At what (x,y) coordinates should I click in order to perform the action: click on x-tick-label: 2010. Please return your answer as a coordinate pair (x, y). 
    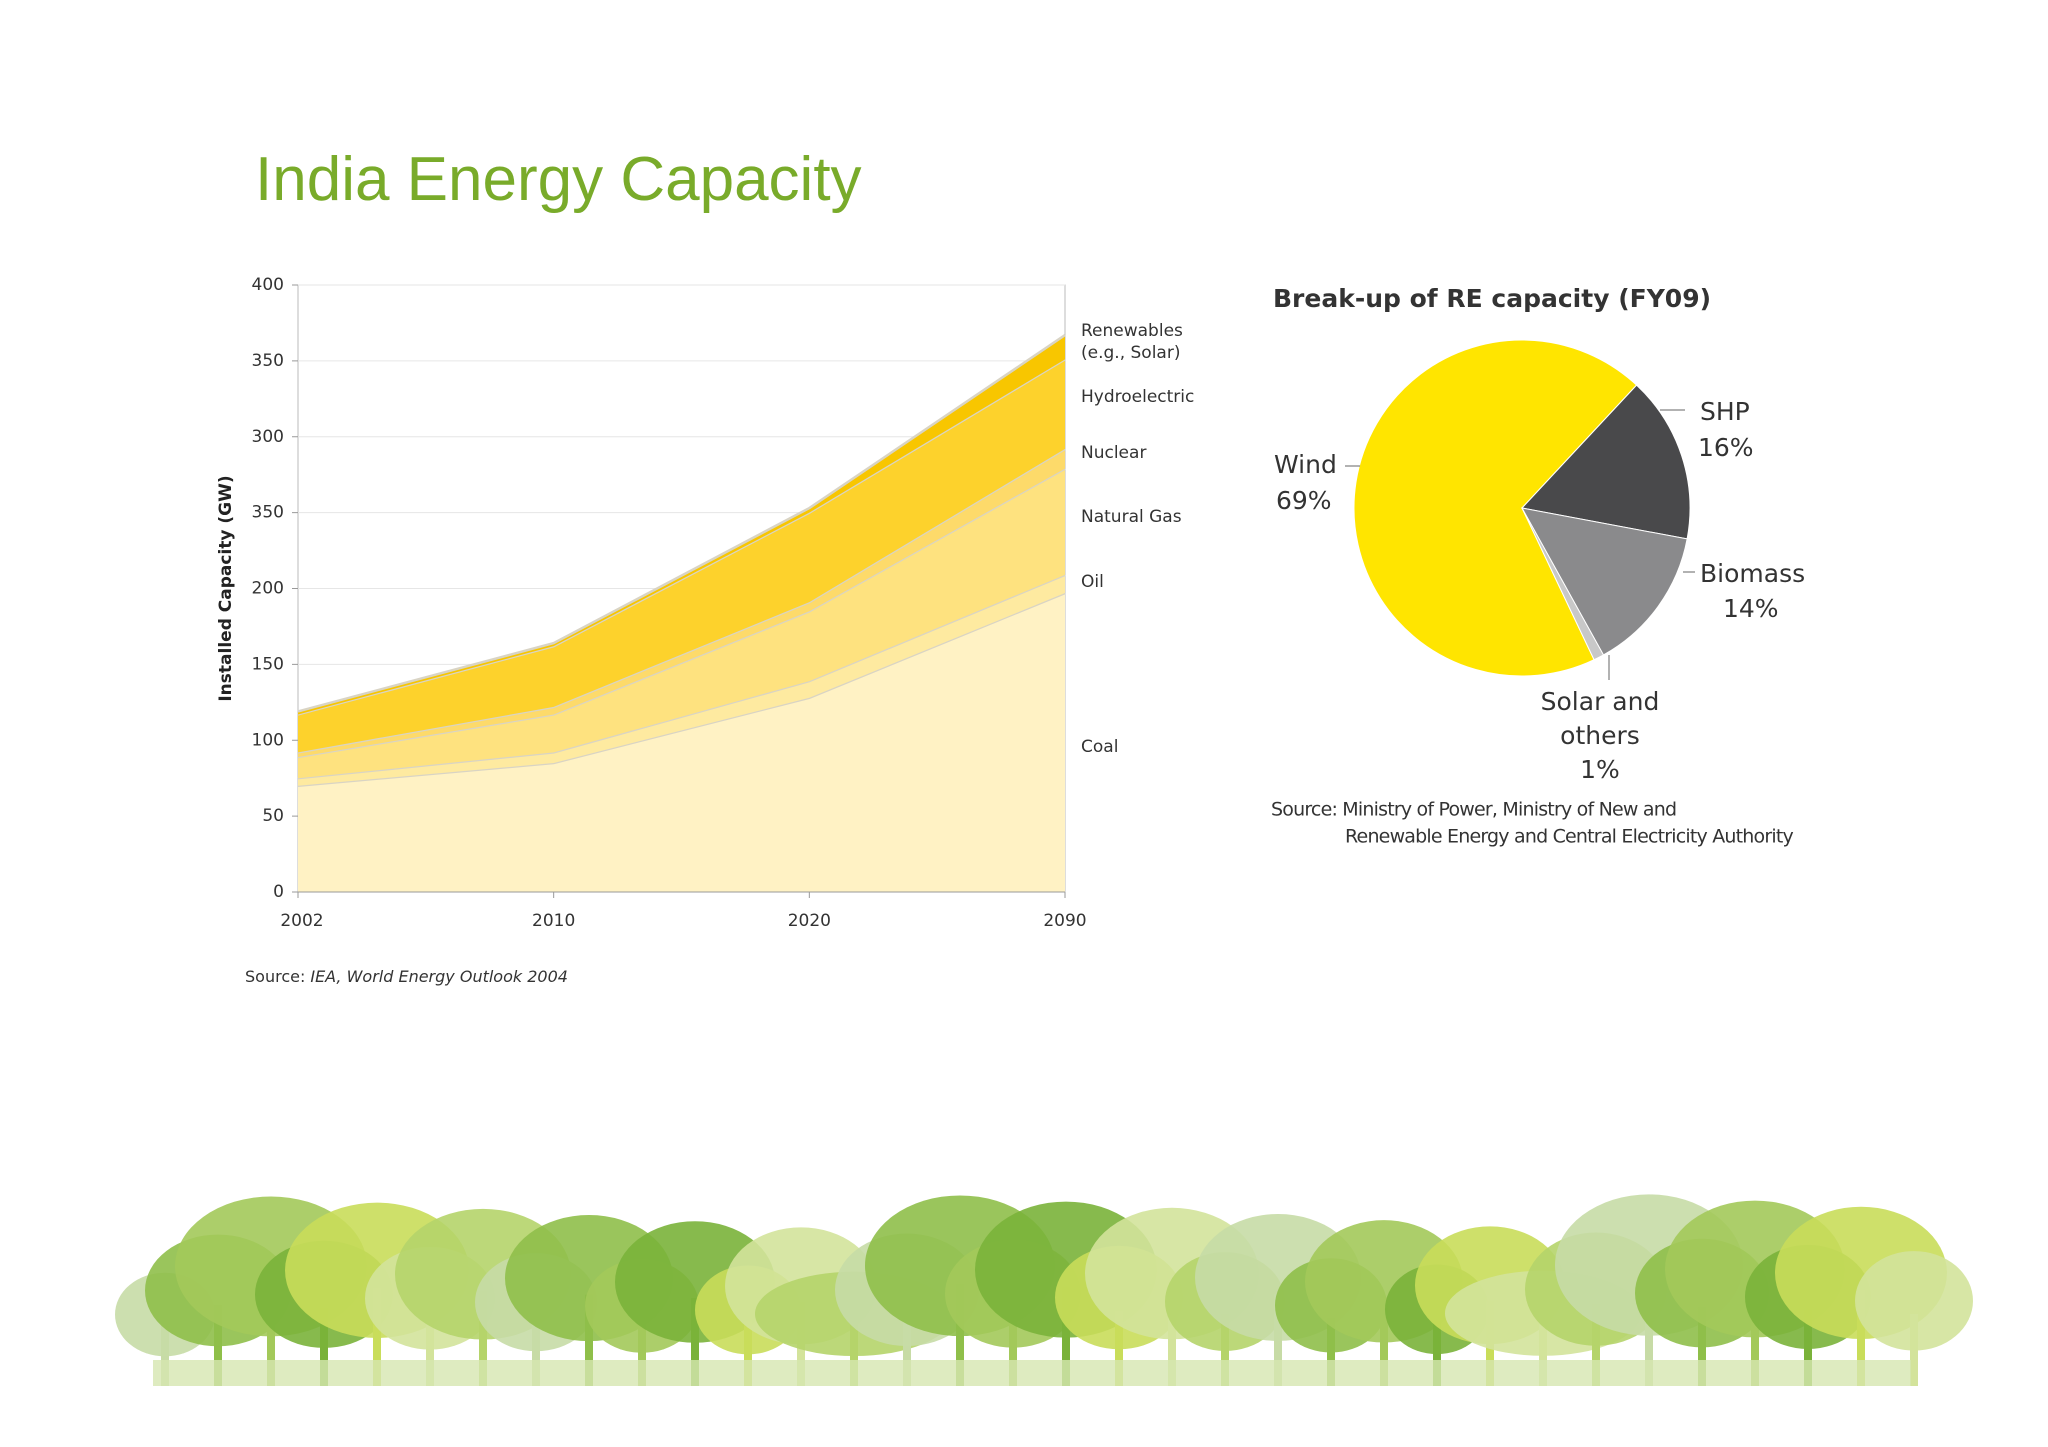
    Looking at the image, I should click on (553, 921).